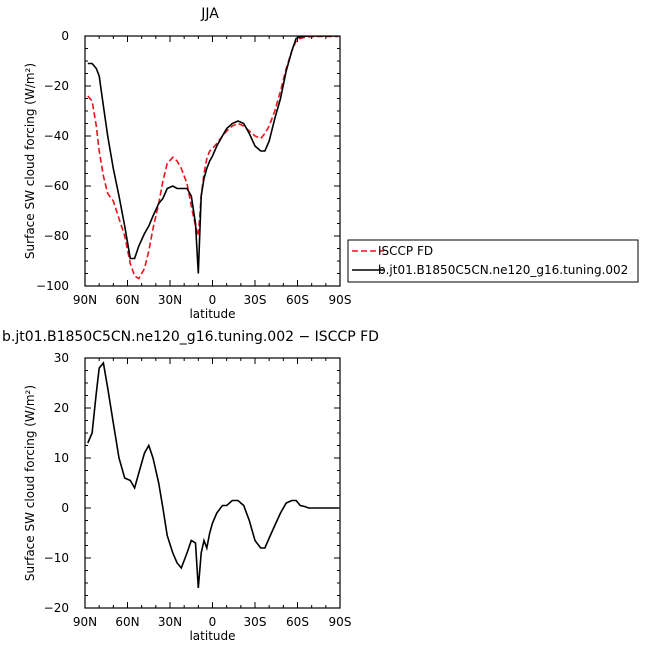  What do you see at coordinates (209, 14) in the screenshot?
I see `chart-title: JJA` at bounding box center [209, 14].